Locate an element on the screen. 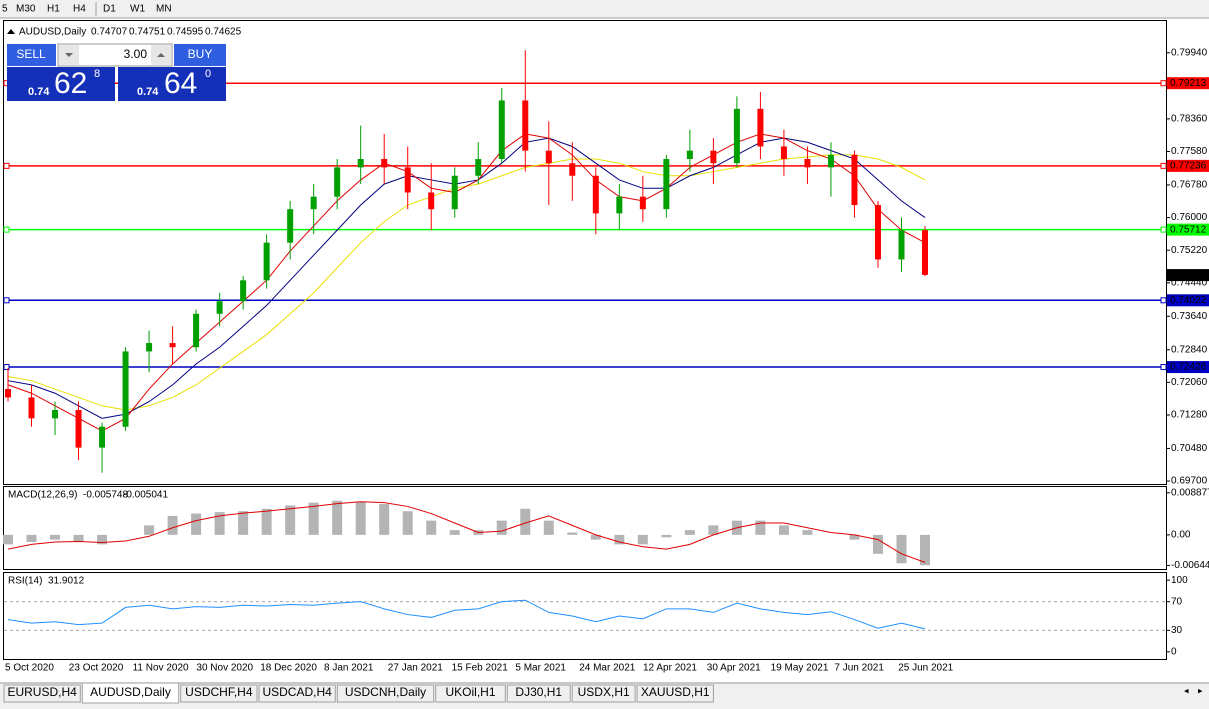 This screenshot has height=709, width=1209. tab-right: ▸ is located at coordinates (1200, 690).